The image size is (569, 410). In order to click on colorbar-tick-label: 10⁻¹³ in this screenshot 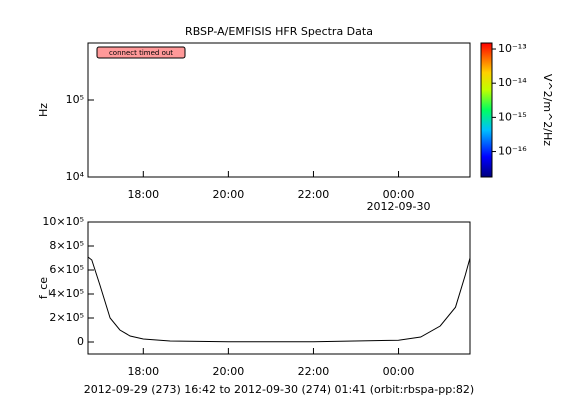, I will do `click(512, 48)`.